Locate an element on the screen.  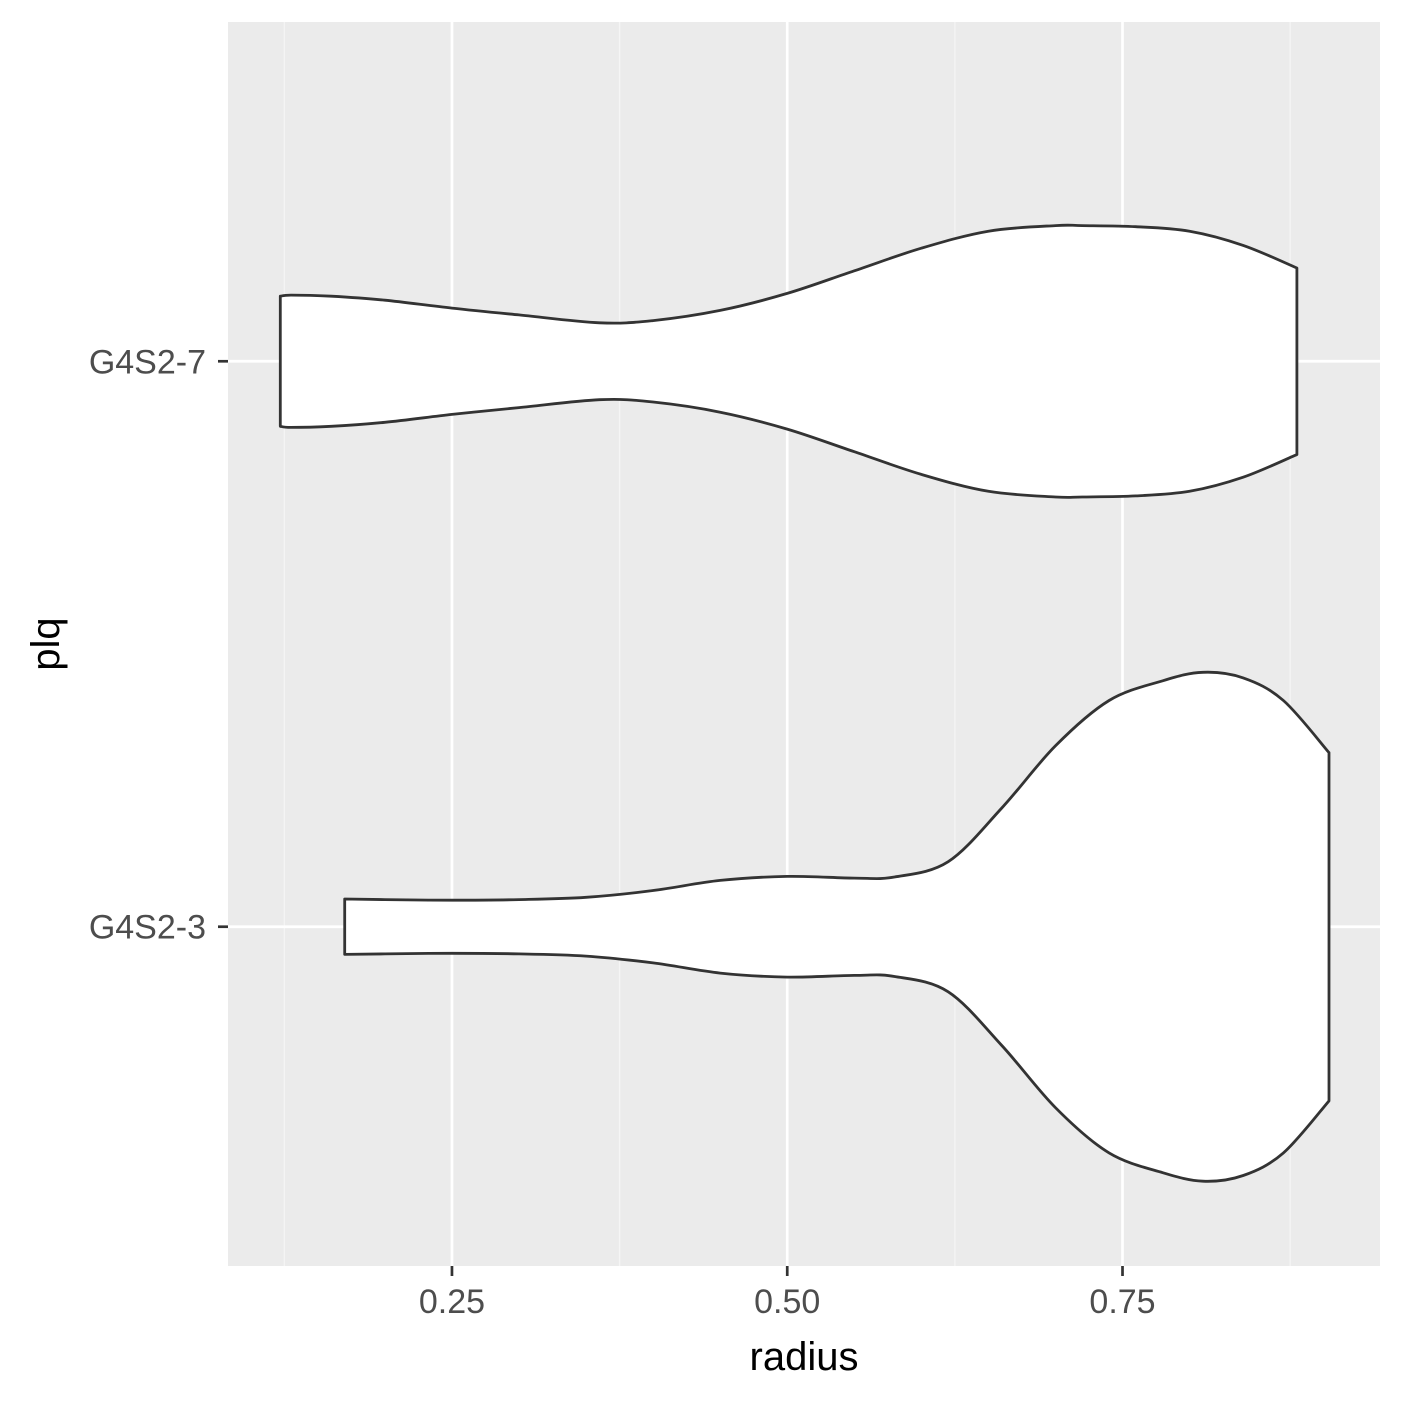
y-axis: G4S2-3 G4S2-7 is located at coordinates (158, 645).